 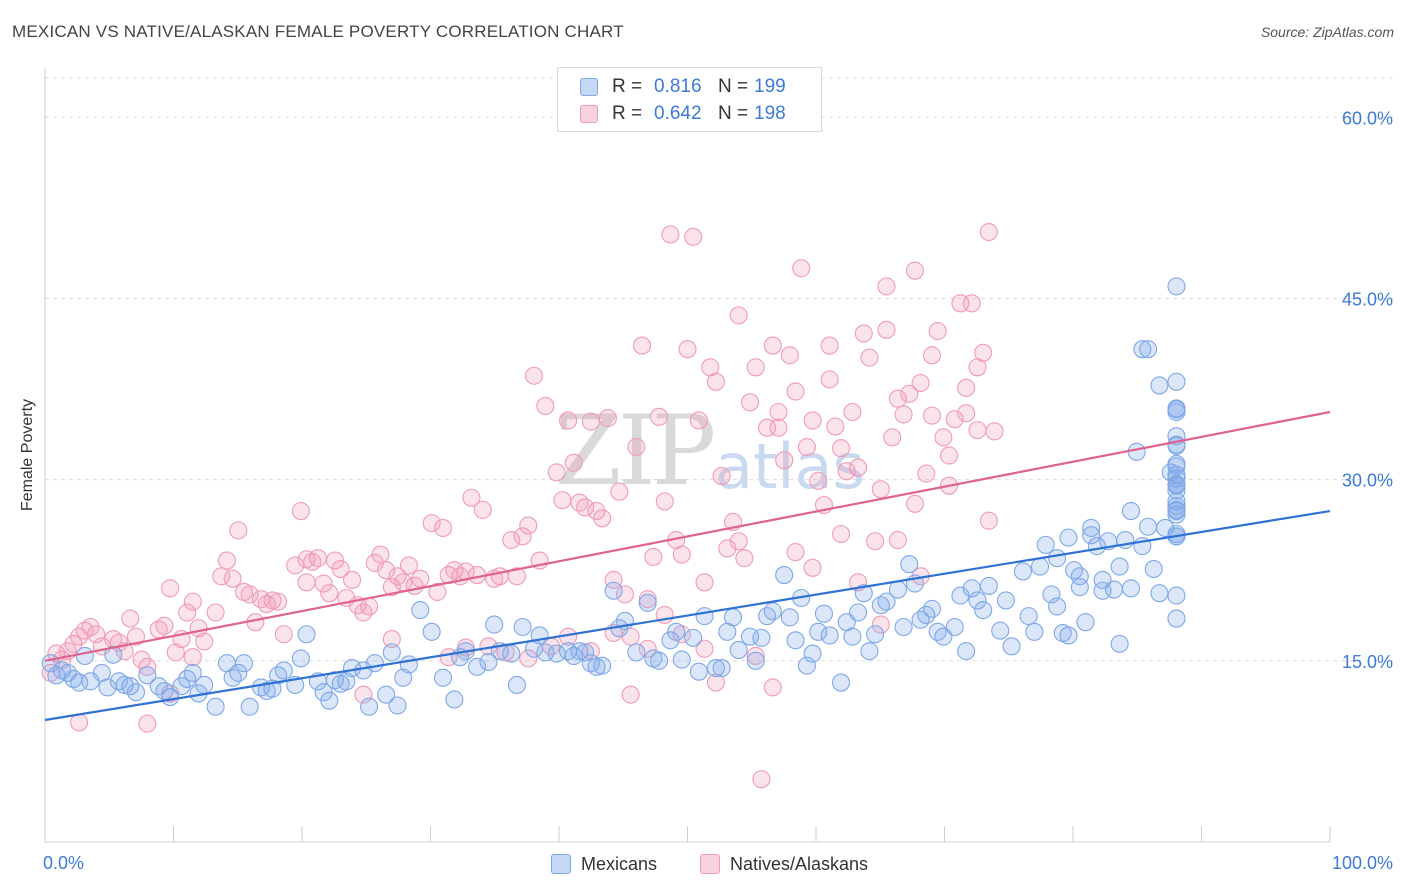 What do you see at coordinates (784, 864) in the screenshot?
I see `bottom-legend-natives: Natives/Alaskans` at bounding box center [784, 864].